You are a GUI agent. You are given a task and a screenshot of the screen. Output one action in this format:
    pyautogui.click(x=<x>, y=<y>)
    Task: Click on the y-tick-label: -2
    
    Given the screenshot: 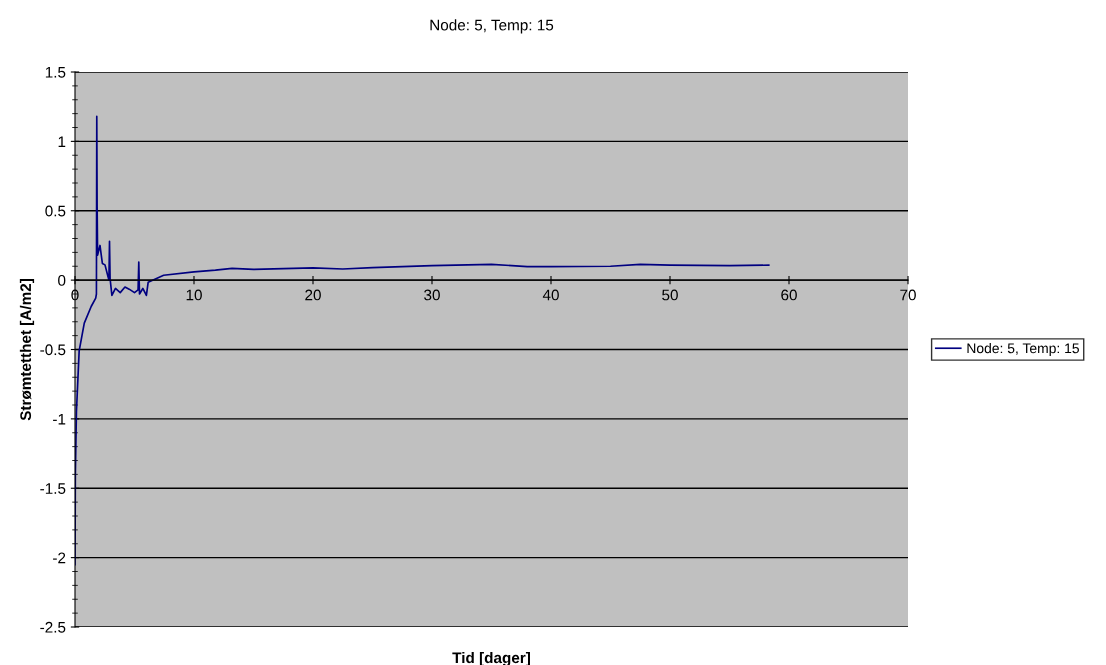 What is the action you would take?
    pyautogui.click(x=59, y=558)
    